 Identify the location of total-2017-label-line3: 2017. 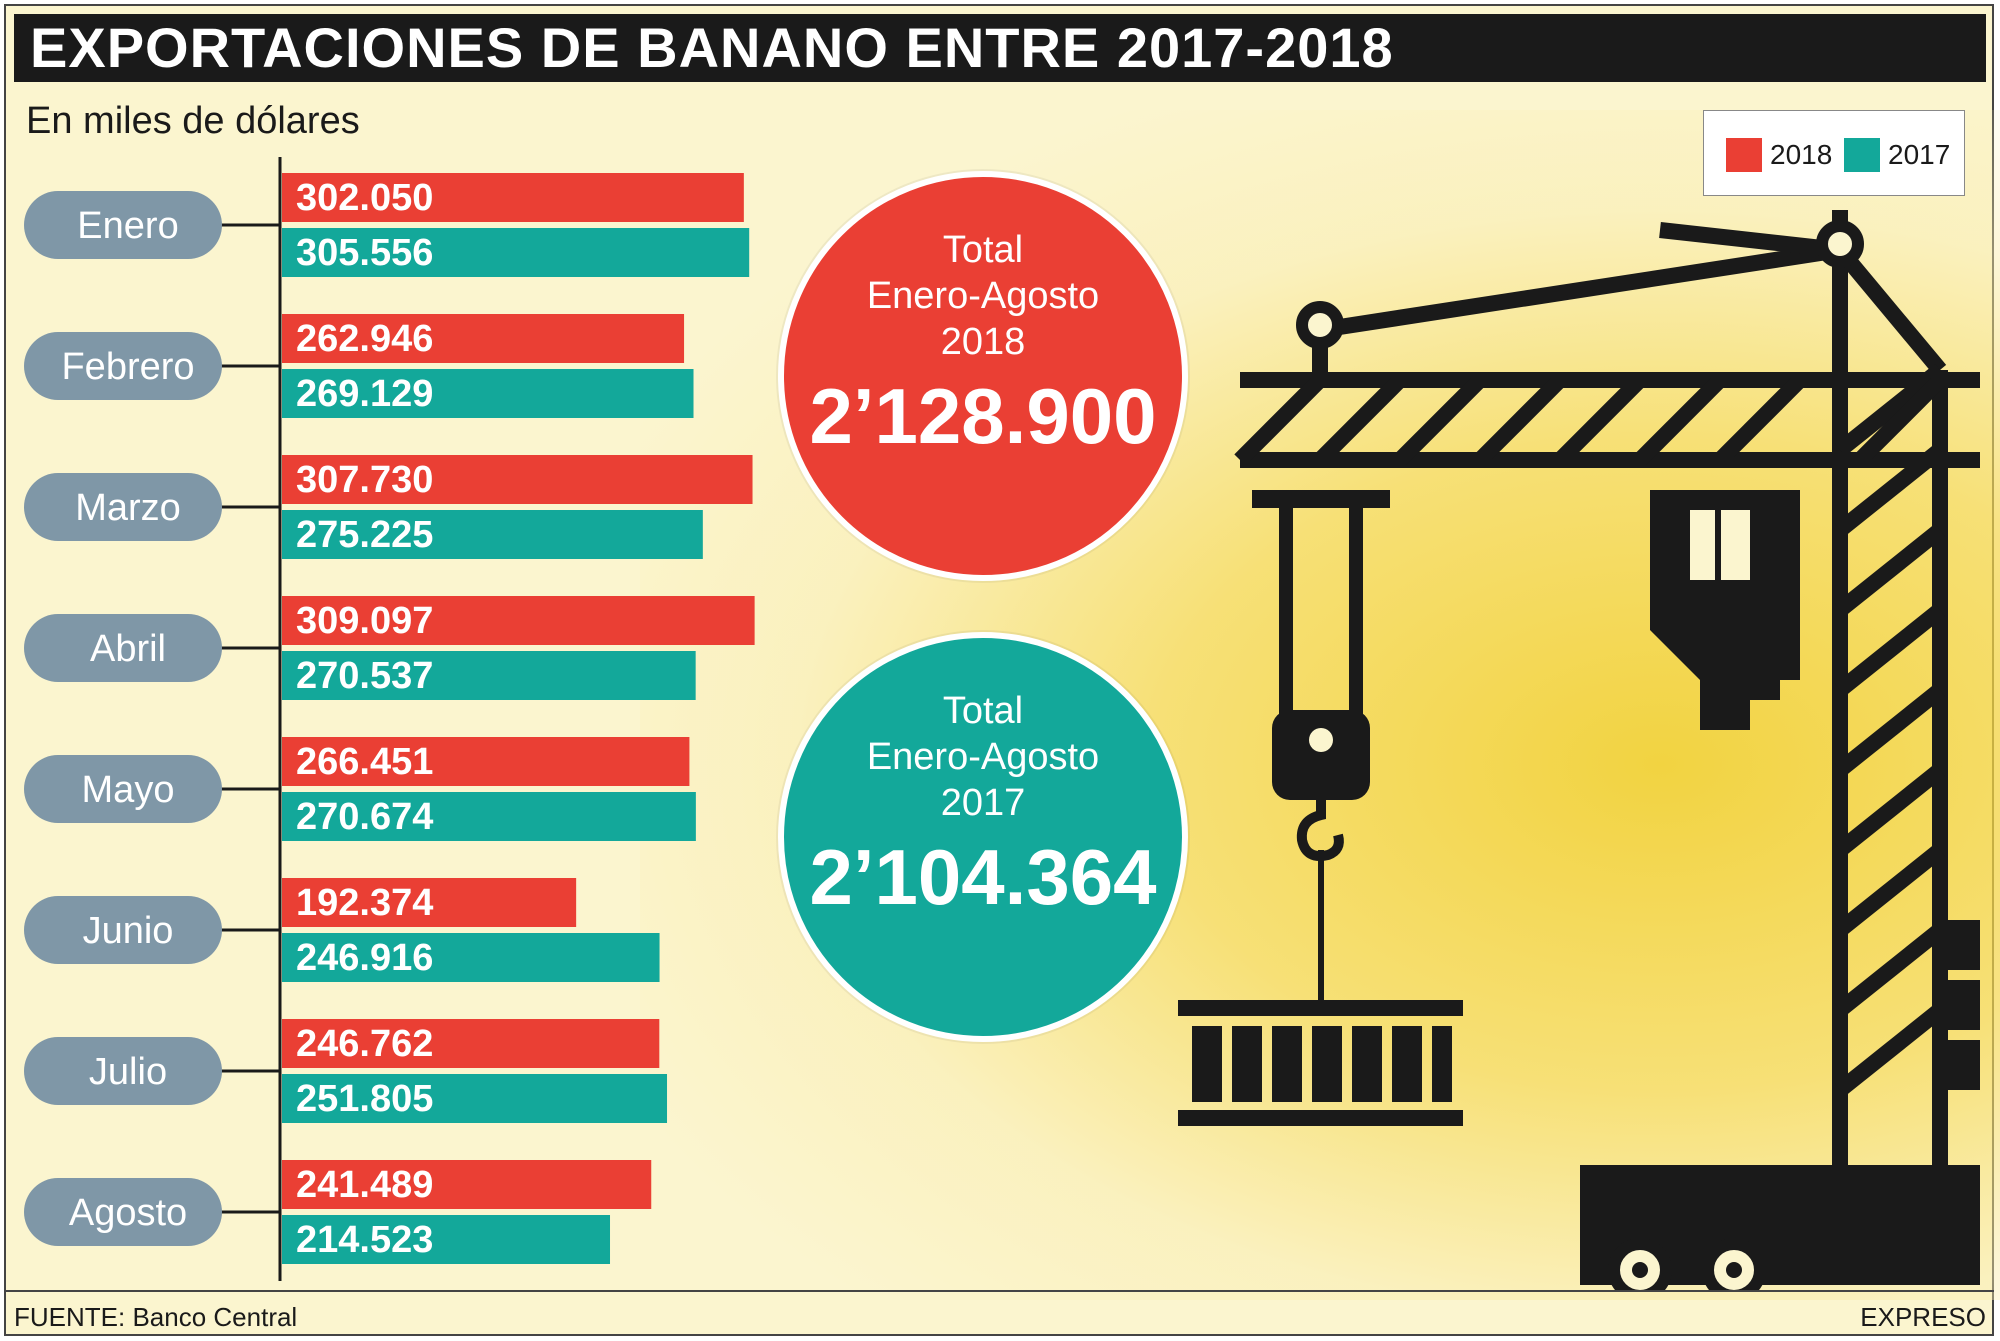
(983, 803).